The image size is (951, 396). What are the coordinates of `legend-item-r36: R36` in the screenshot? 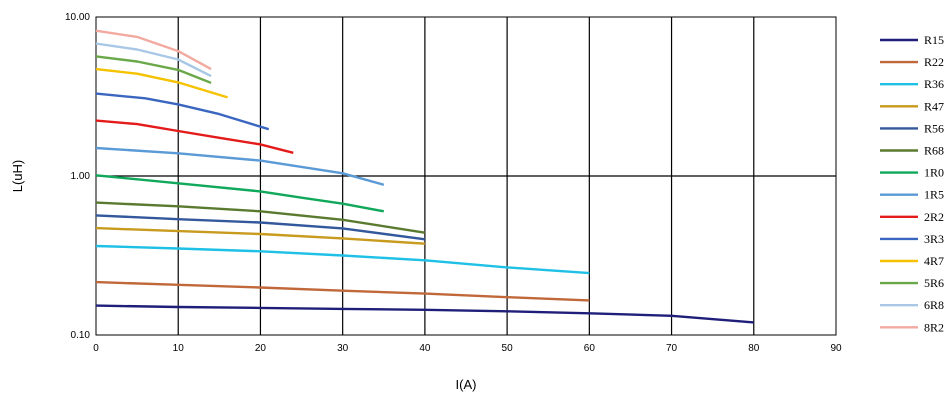 It's located at (912, 84).